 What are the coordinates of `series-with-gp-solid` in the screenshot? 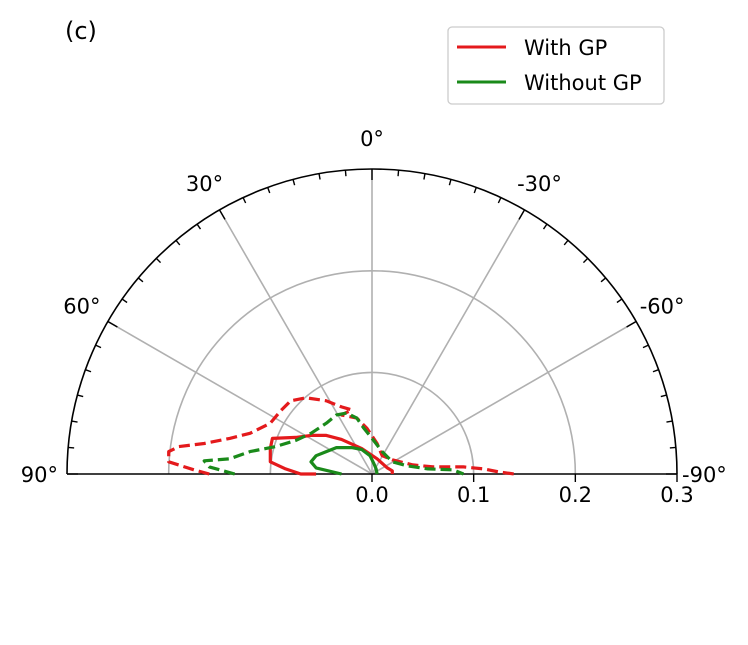 It's located at (331, 454).